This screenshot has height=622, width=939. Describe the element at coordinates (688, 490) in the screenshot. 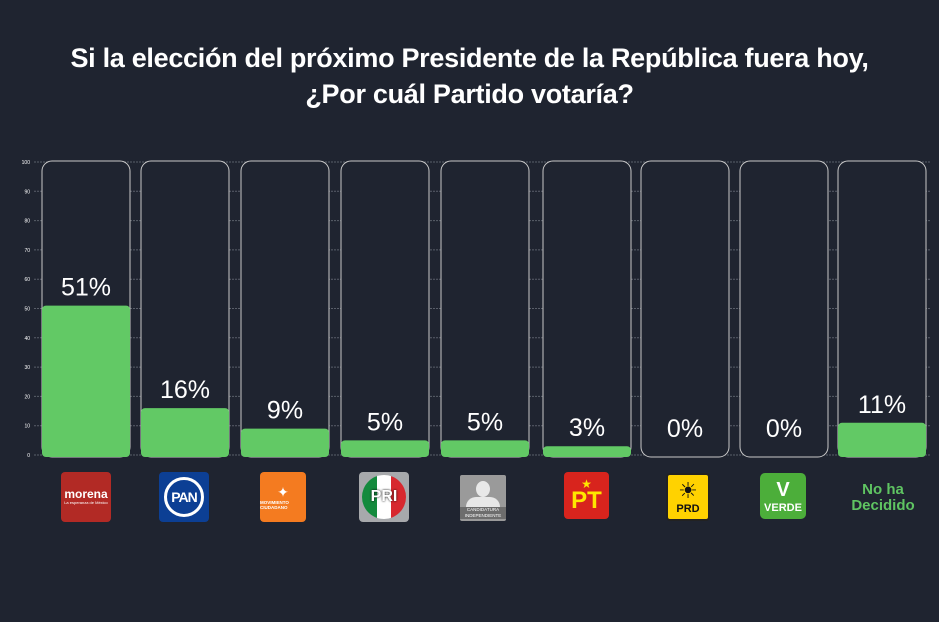

I see `sun-icon: ☀` at that location.